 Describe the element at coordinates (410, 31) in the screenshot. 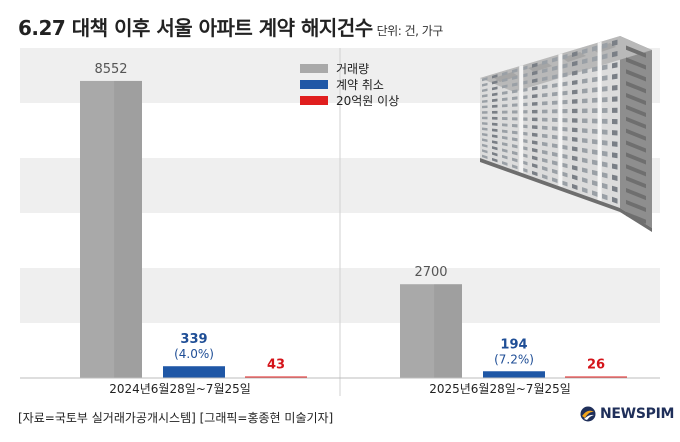

I see `unit-label: 단위: 건, 가구` at that location.